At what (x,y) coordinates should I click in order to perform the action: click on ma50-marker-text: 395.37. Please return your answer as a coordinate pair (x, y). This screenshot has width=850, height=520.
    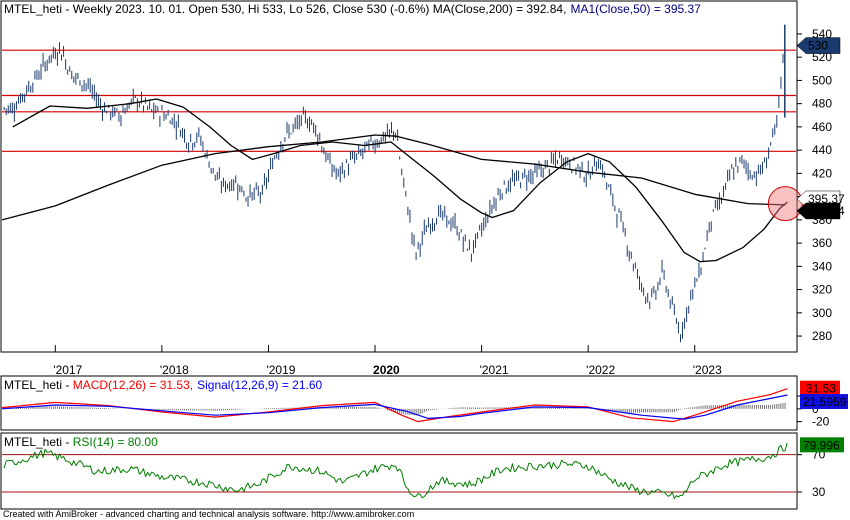
    Looking at the image, I should click on (826, 199).